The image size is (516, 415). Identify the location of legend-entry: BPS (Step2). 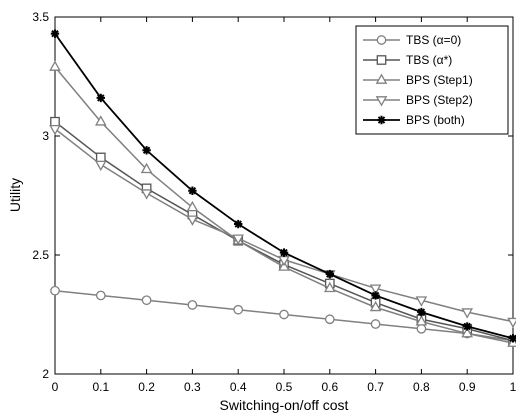
(418, 100).